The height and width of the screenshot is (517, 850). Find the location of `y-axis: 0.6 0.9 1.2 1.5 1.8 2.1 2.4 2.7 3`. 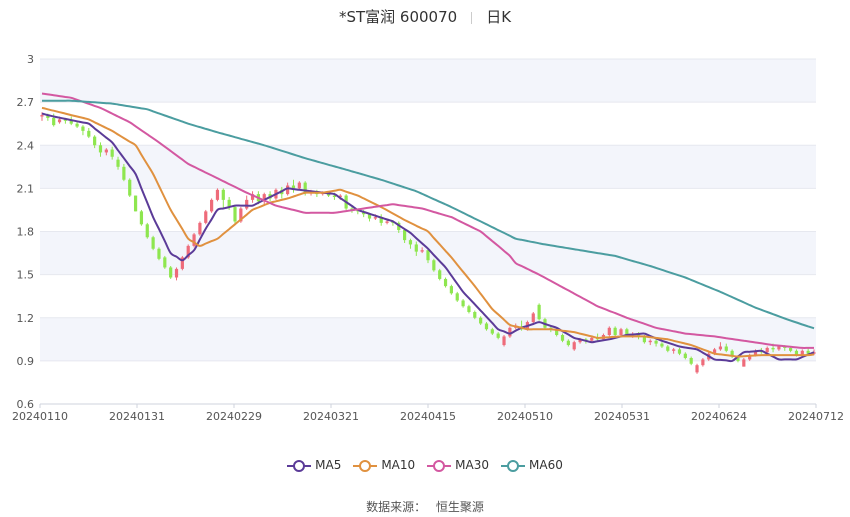

y-axis: 0.6 0.9 1.2 1.5 1.8 2.1 2.4 2.7 3 is located at coordinates (26, 232).